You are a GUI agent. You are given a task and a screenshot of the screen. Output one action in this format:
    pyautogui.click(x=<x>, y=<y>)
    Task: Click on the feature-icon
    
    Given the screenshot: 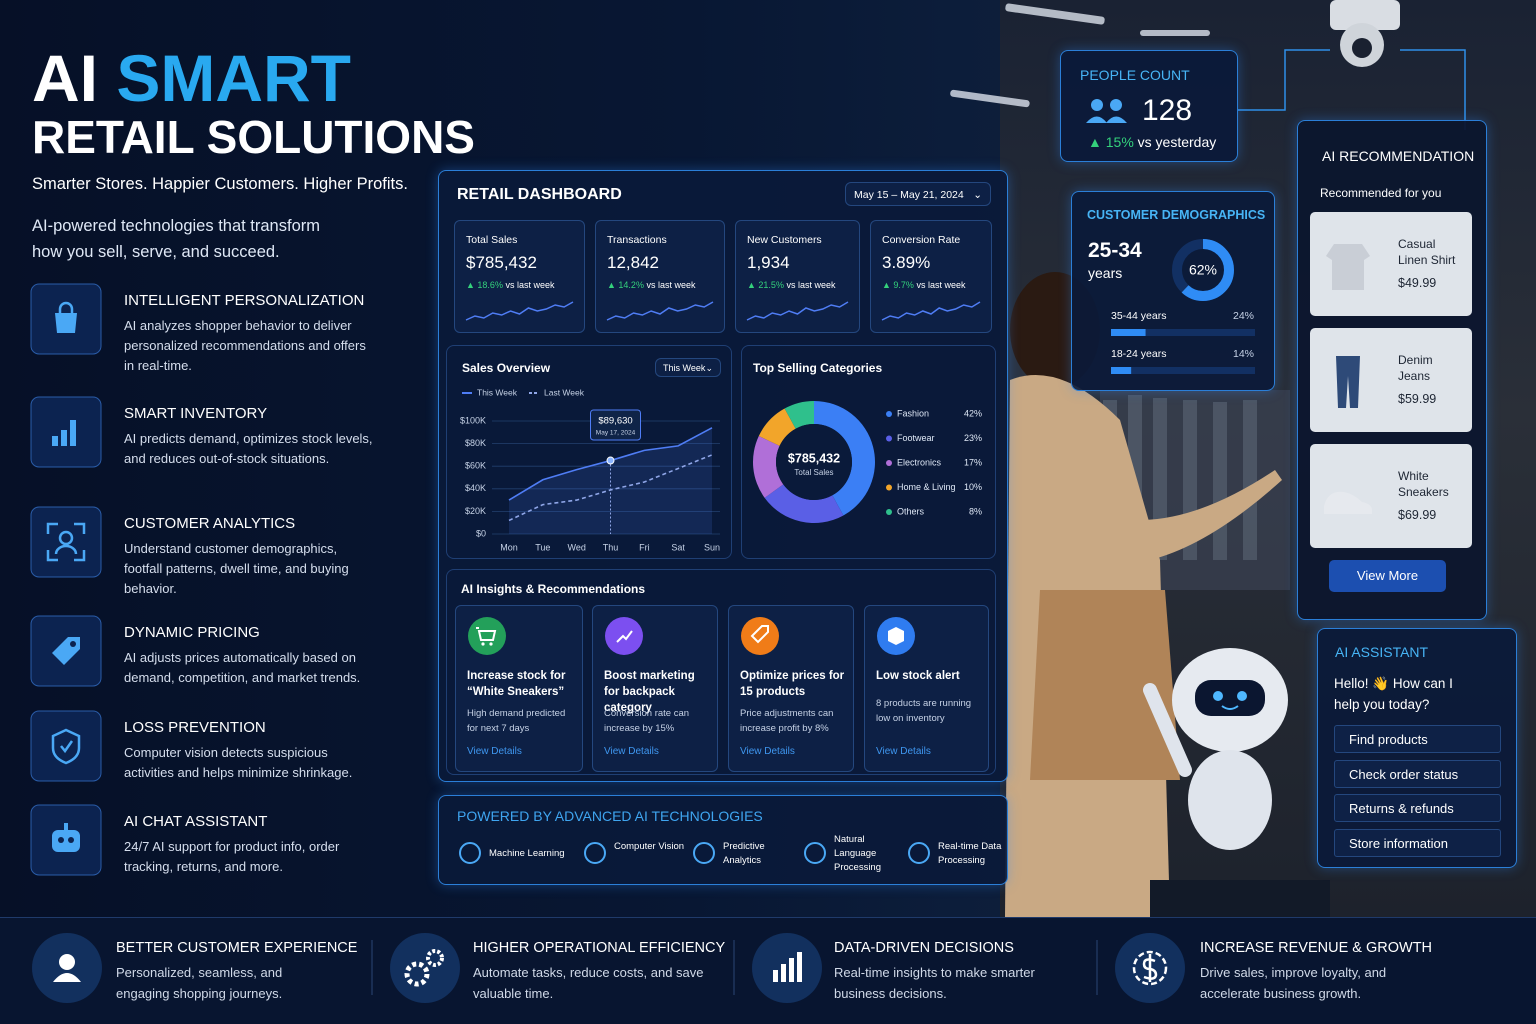 What is the action you would take?
    pyautogui.click(x=66, y=746)
    